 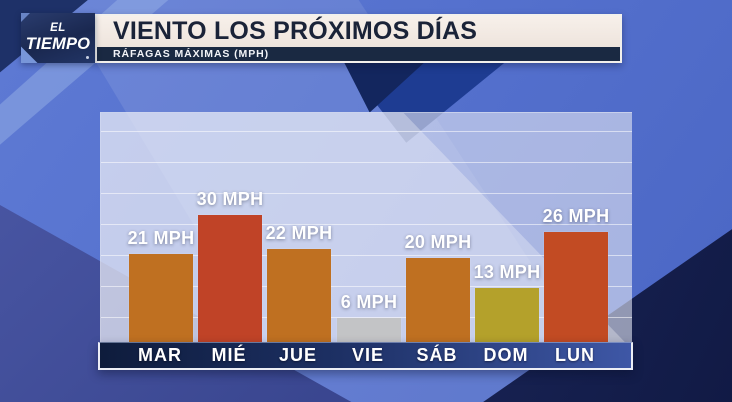 What do you see at coordinates (299, 296) in the screenshot?
I see `bar-jue` at bounding box center [299, 296].